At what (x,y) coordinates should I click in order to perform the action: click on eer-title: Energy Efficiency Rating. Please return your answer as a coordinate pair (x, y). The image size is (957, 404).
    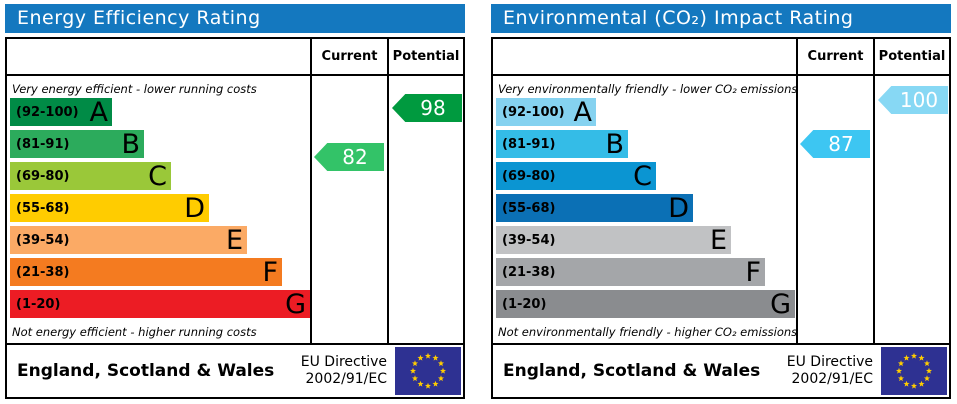
    Looking at the image, I should click on (139, 18).